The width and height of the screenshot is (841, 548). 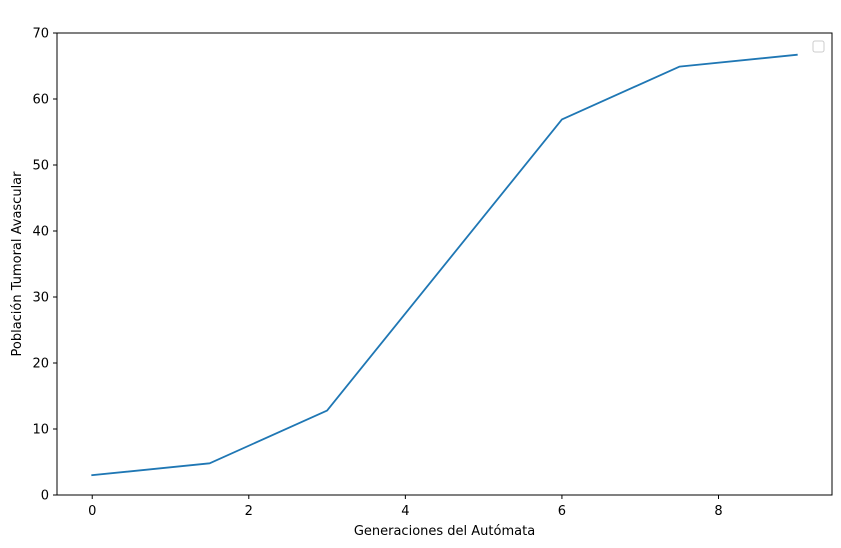 What do you see at coordinates (718, 511) in the screenshot?
I see `x-tick-label: 8` at bounding box center [718, 511].